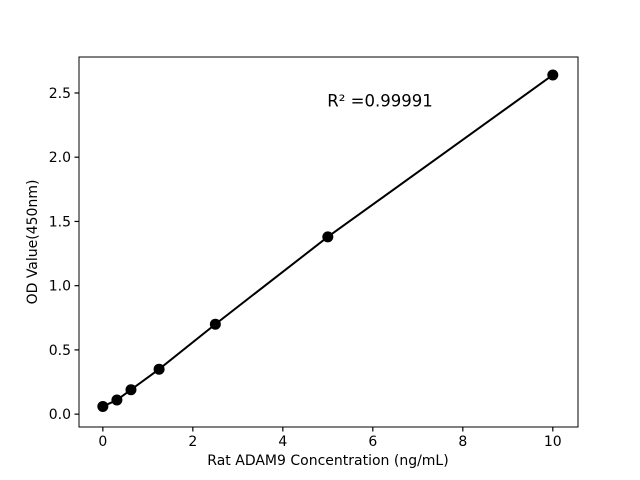  I want to click on x-tick-label: 8, so click(462, 442).